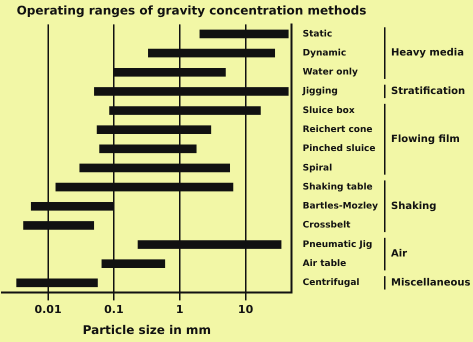  I want to click on y-tick-label: Reichert cone, so click(337, 130).